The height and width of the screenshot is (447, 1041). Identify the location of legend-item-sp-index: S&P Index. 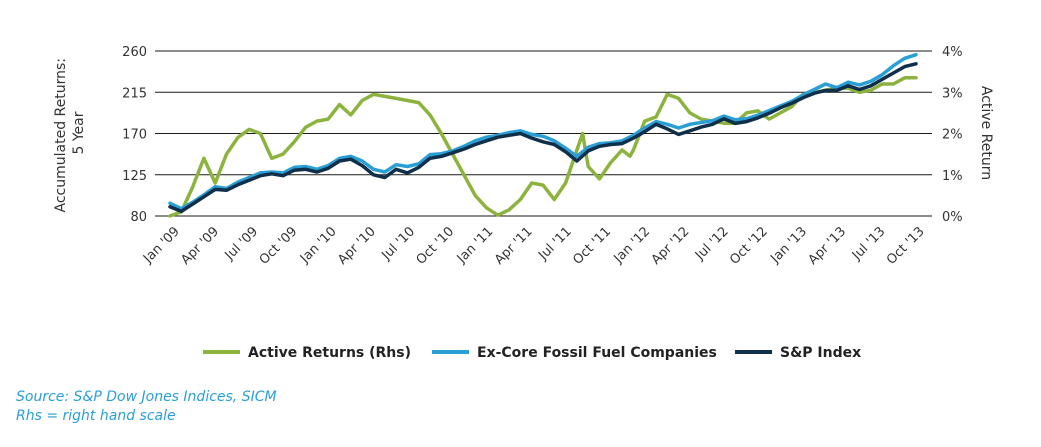
(798, 353).